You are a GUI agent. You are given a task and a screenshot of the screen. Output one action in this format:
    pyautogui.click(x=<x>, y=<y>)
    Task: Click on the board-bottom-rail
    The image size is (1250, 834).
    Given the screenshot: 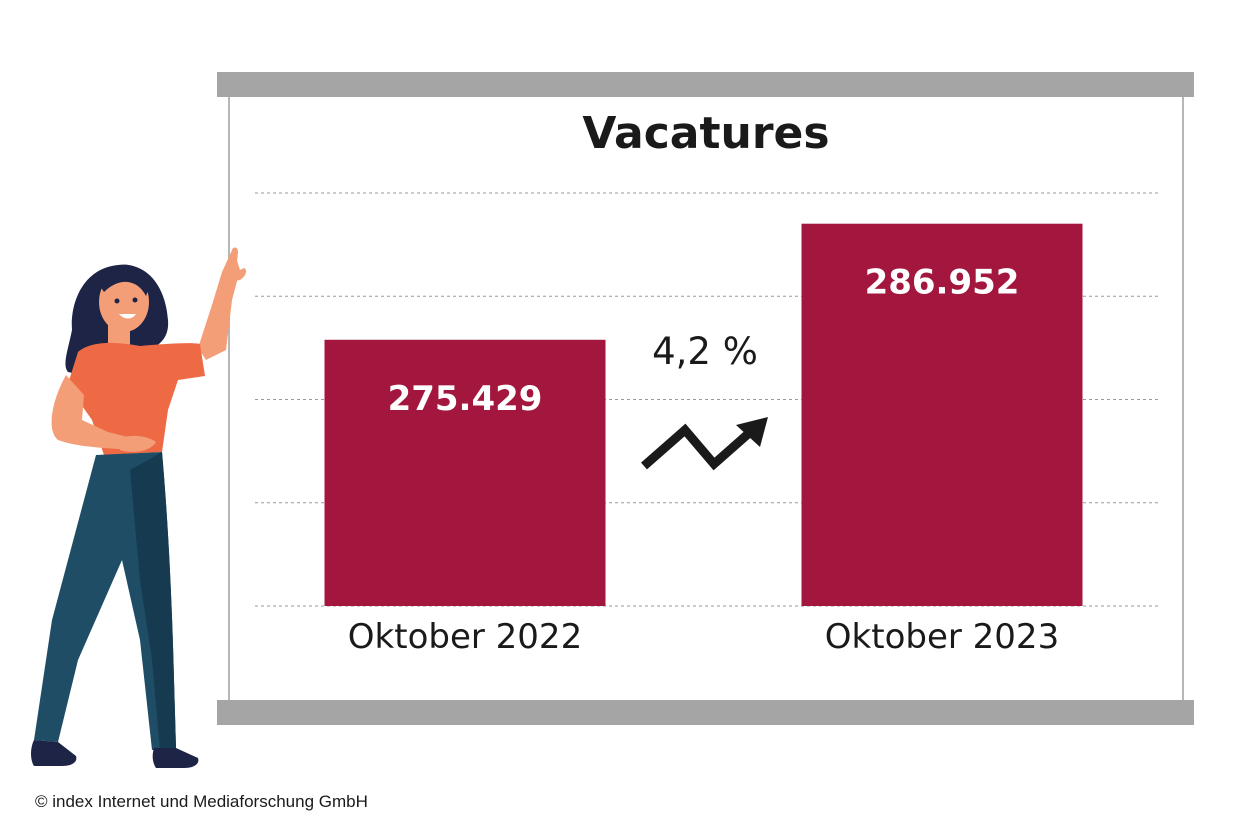 What is the action you would take?
    pyautogui.click(x=705, y=712)
    